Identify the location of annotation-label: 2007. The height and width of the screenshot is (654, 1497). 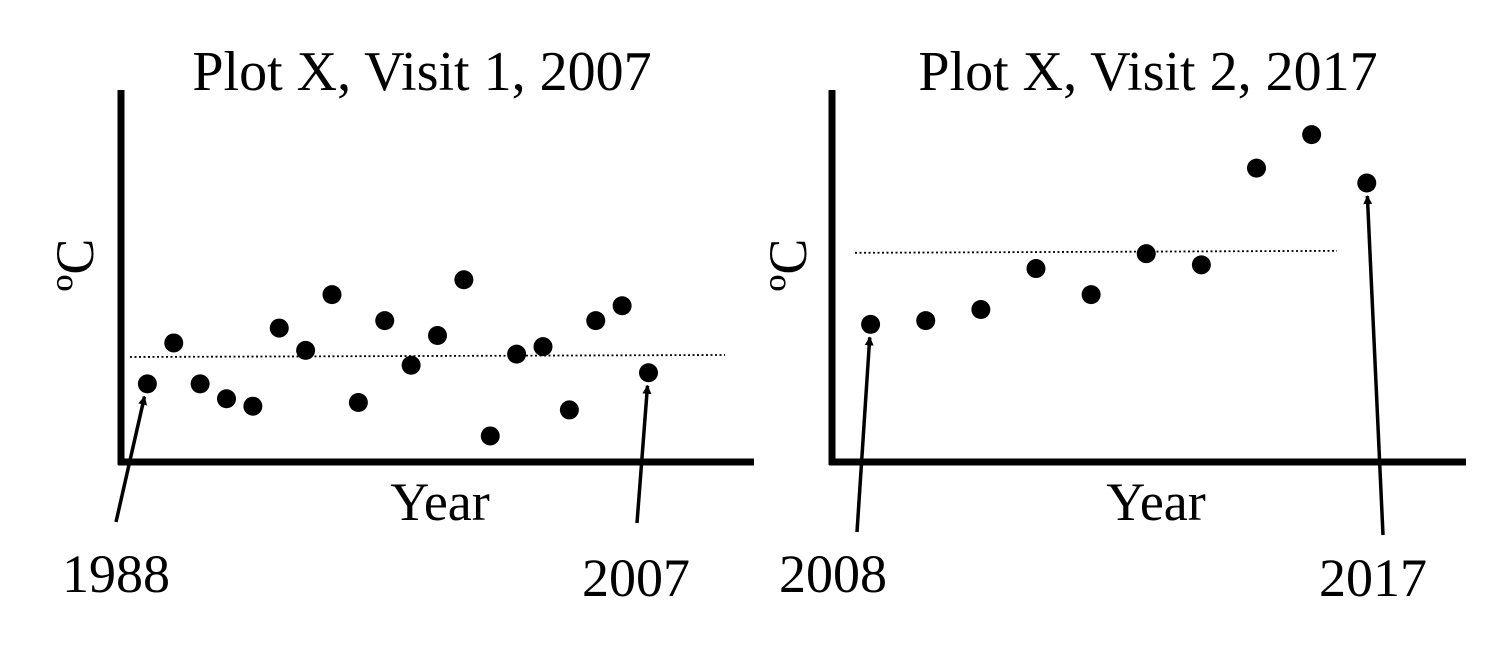
(636, 578).